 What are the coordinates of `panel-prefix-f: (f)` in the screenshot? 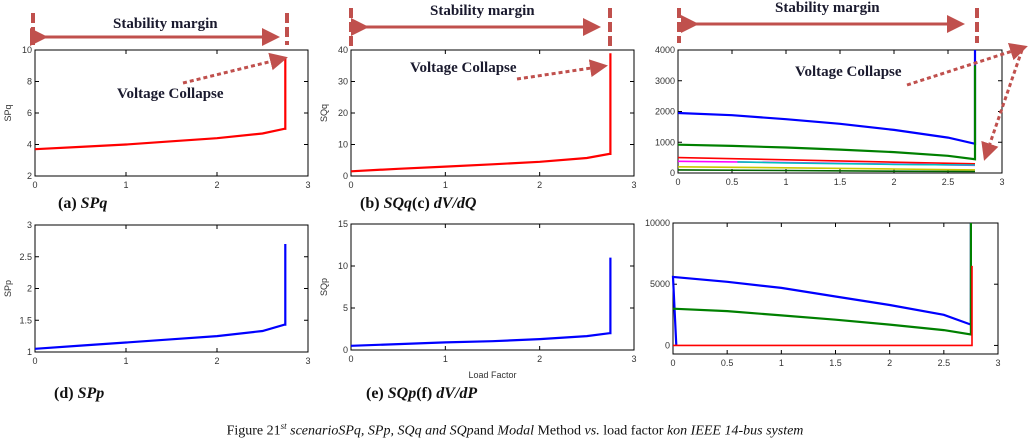 It's located at (426, 393).